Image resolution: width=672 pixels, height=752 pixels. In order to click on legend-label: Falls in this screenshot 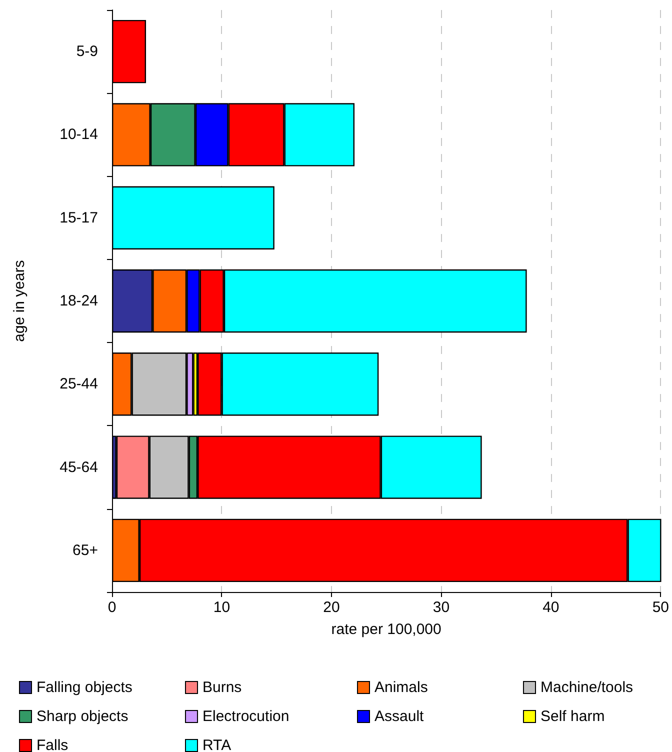, I will do `click(52, 744)`.